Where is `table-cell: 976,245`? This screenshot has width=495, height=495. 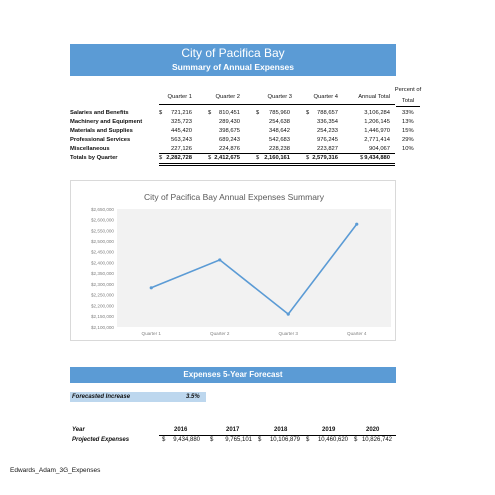
table-cell: 976,245 is located at coordinates (327, 140).